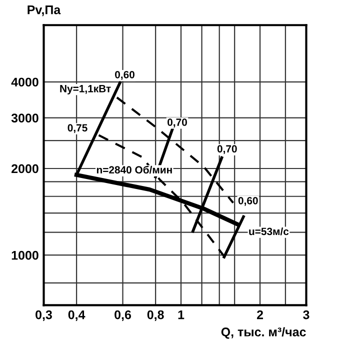  Describe the element at coordinates (24, 82) in the screenshot. I see `y-tick-label: 4000` at that location.